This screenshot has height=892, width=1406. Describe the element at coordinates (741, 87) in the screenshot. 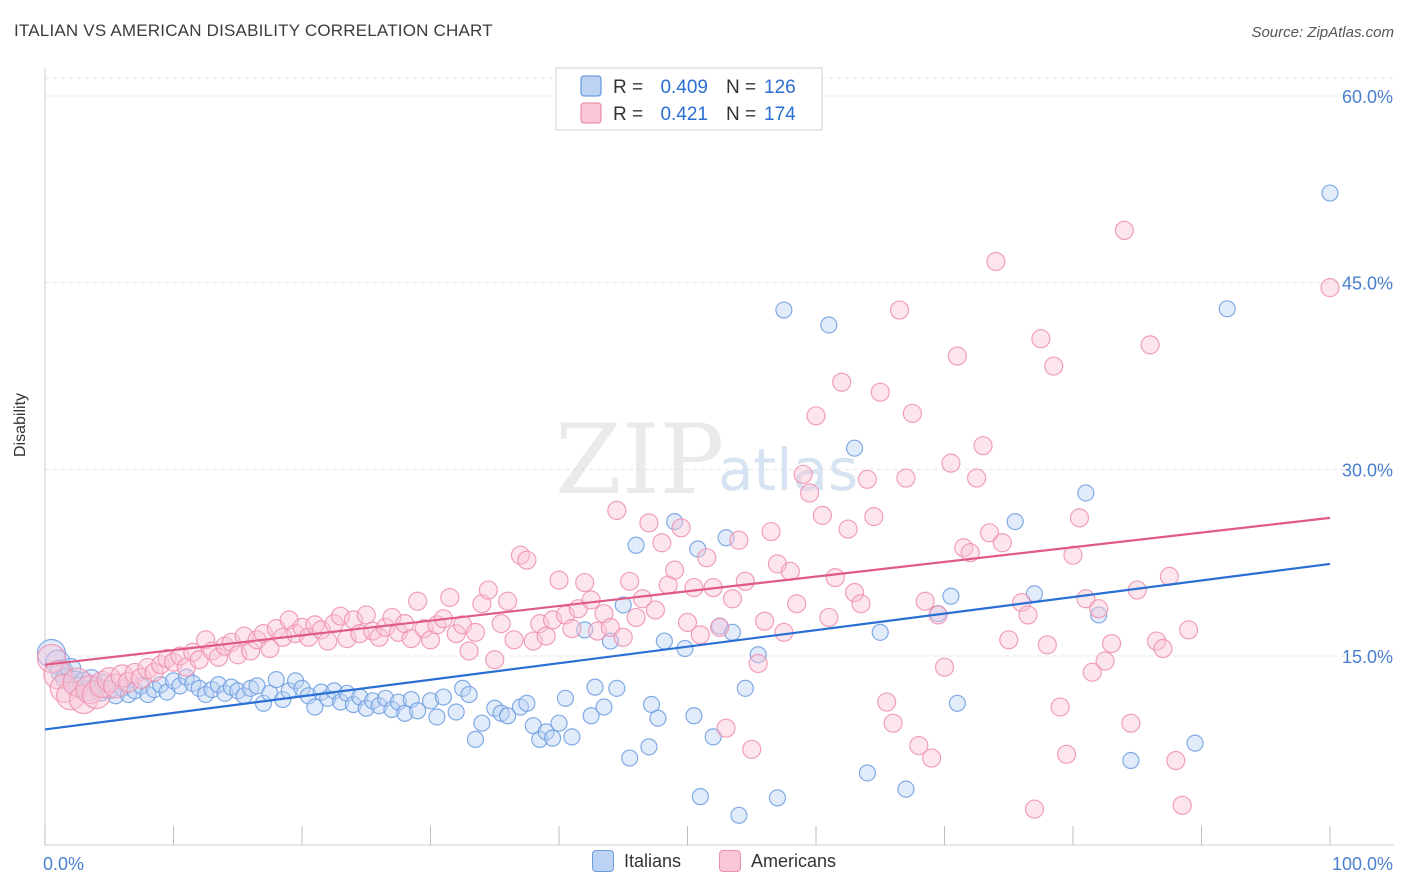

I see `n-label: N =` at that location.